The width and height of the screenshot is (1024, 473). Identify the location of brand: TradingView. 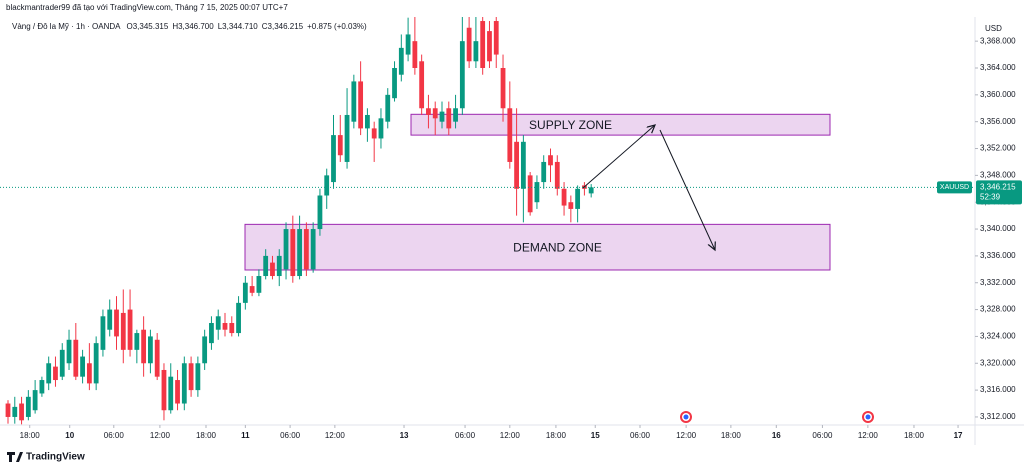
(55, 457).